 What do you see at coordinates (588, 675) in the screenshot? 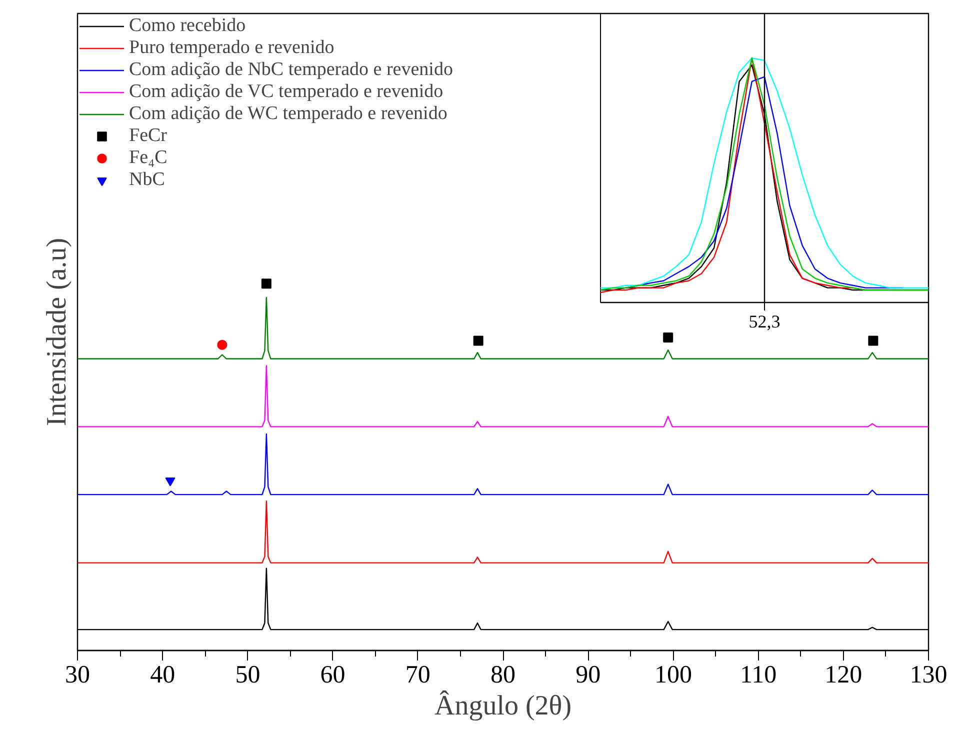
I see `x-tick-label: 90` at bounding box center [588, 675].